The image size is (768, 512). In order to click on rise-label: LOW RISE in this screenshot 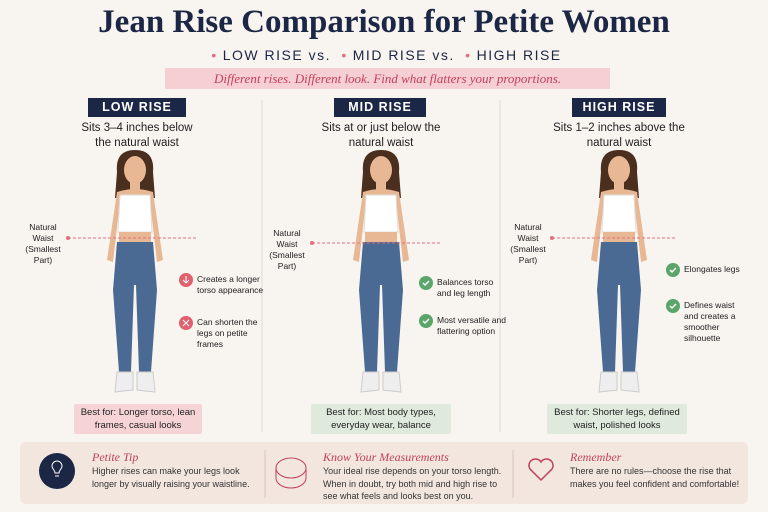, I will do `click(137, 107)`.